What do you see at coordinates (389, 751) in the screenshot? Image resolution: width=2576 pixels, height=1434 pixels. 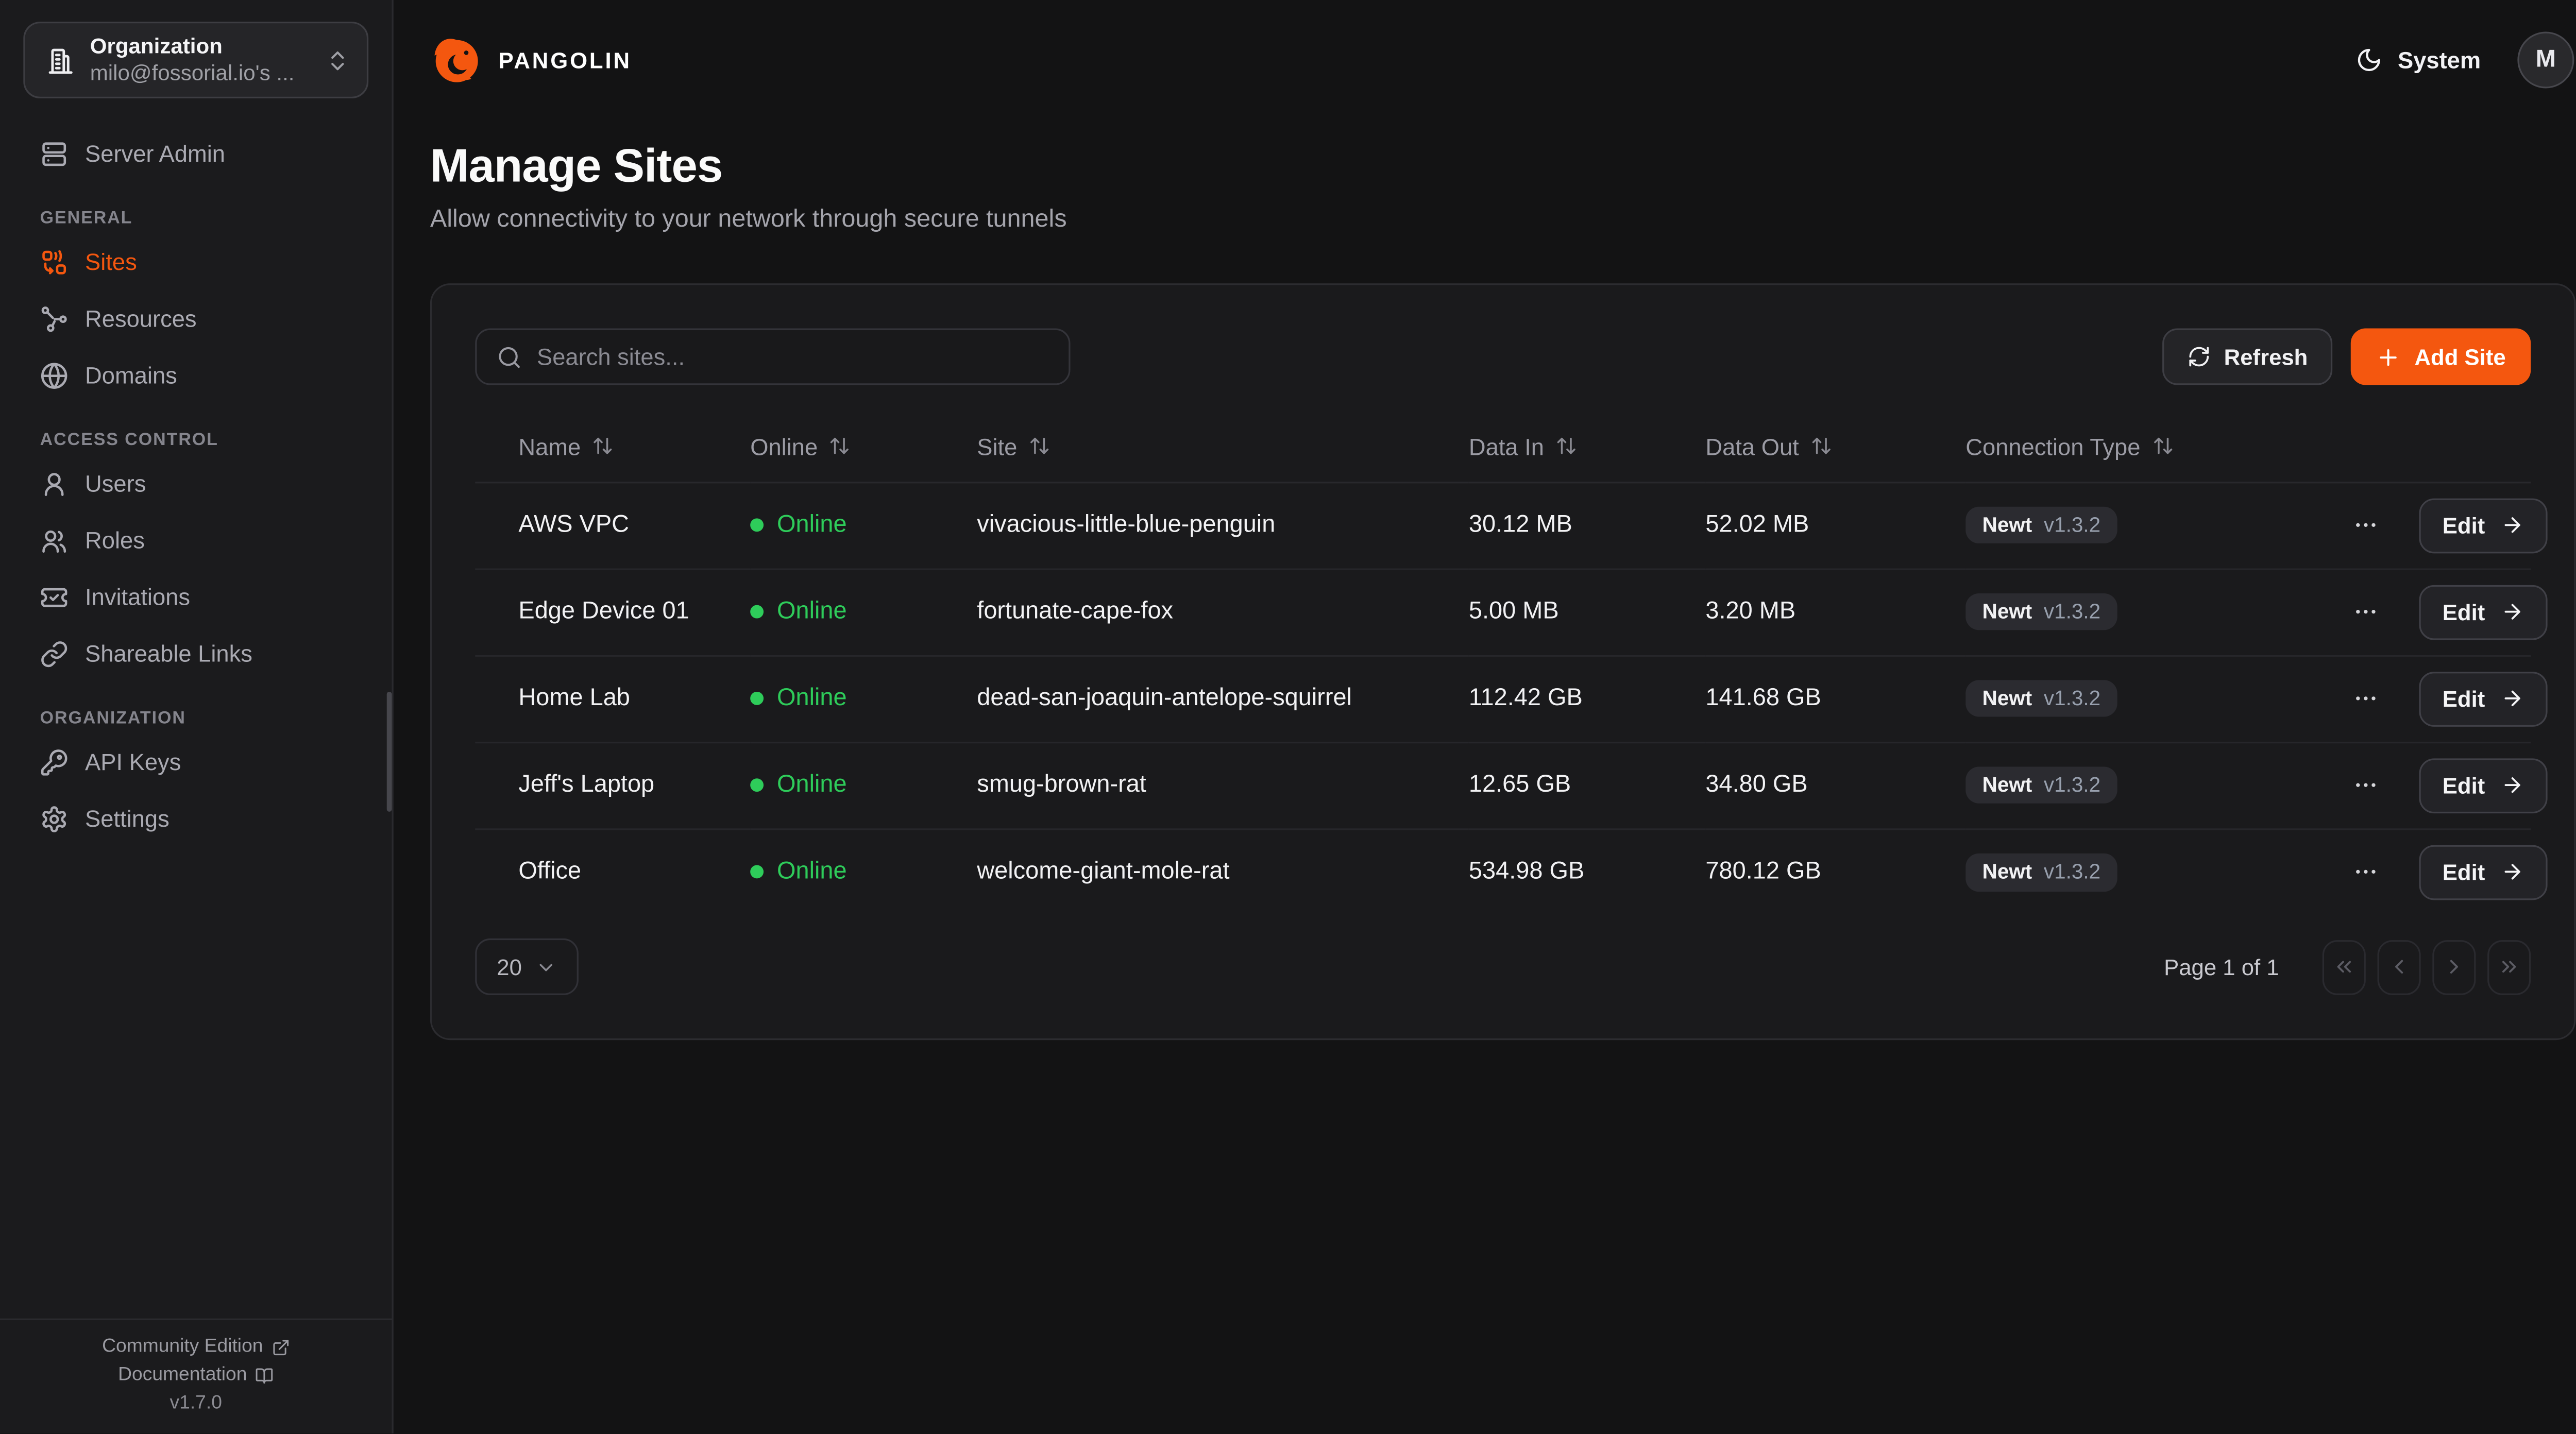 I see `sidebar-scrollbar` at bounding box center [389, 751].